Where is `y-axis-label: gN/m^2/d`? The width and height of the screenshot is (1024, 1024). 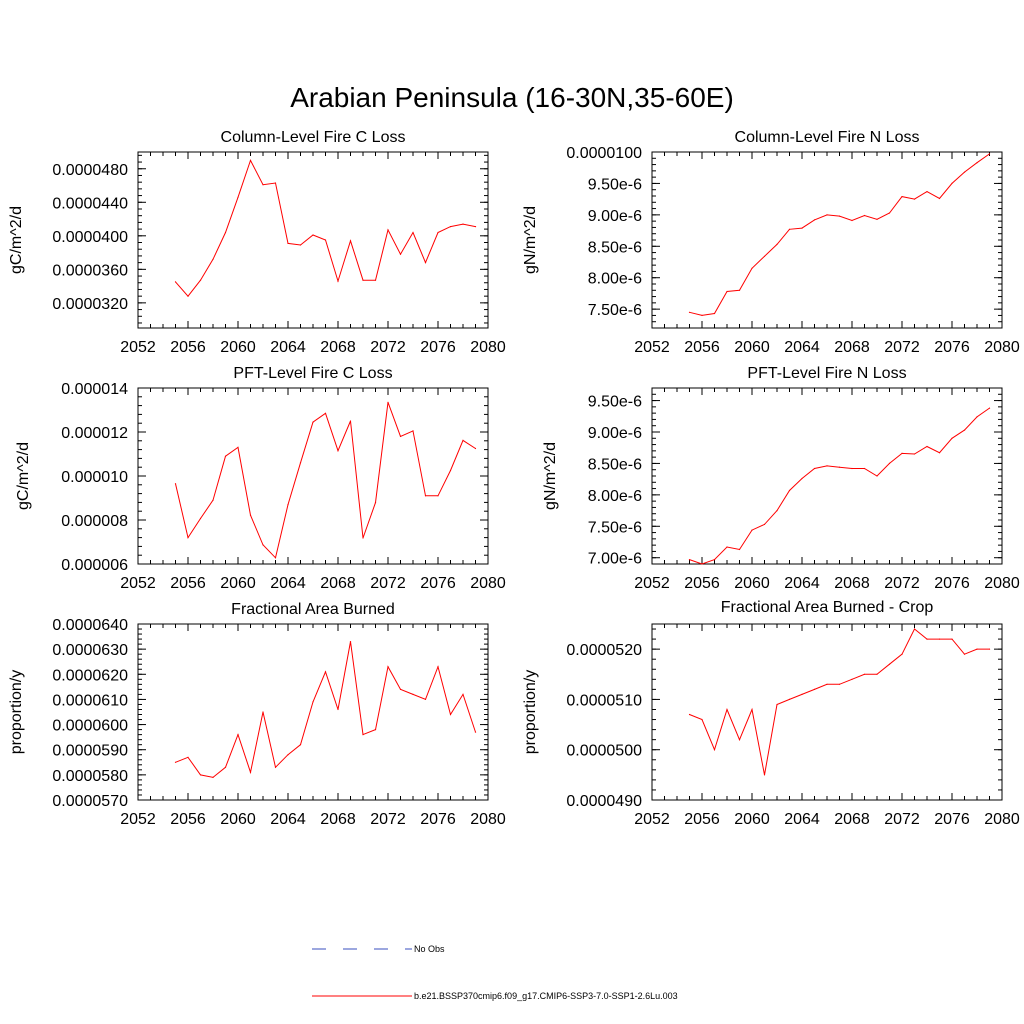
y-axis-label: gN/m^2/d is located at coordinates (530, 240).